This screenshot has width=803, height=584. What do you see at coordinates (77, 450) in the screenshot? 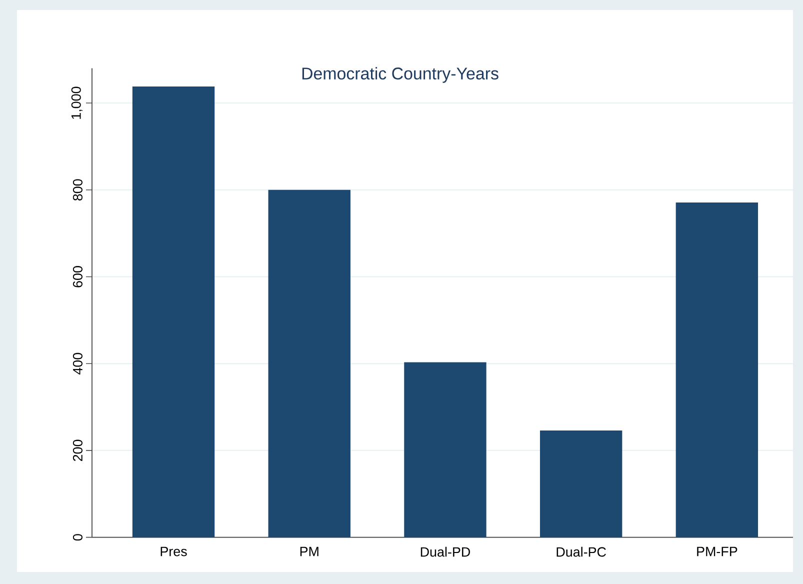
I see `y-tick-label: 200` at bounding box center [77, 450].